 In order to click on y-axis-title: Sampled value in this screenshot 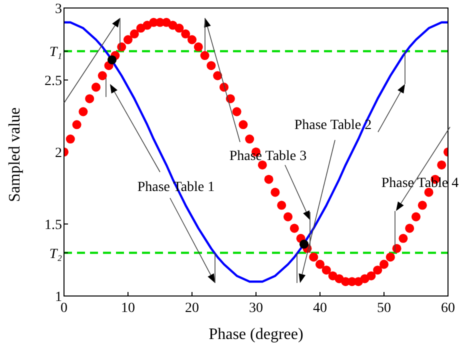, I will do `click(15, 154)`.